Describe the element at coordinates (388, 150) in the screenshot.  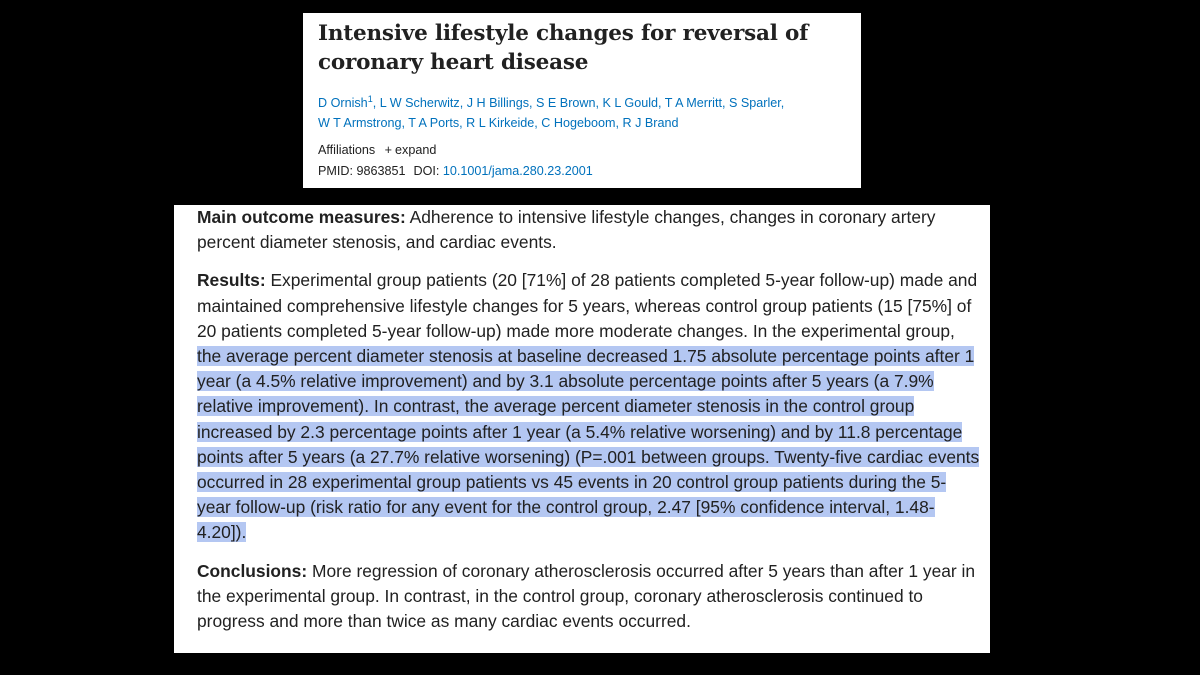
I see `plus-icon: +` at that location.